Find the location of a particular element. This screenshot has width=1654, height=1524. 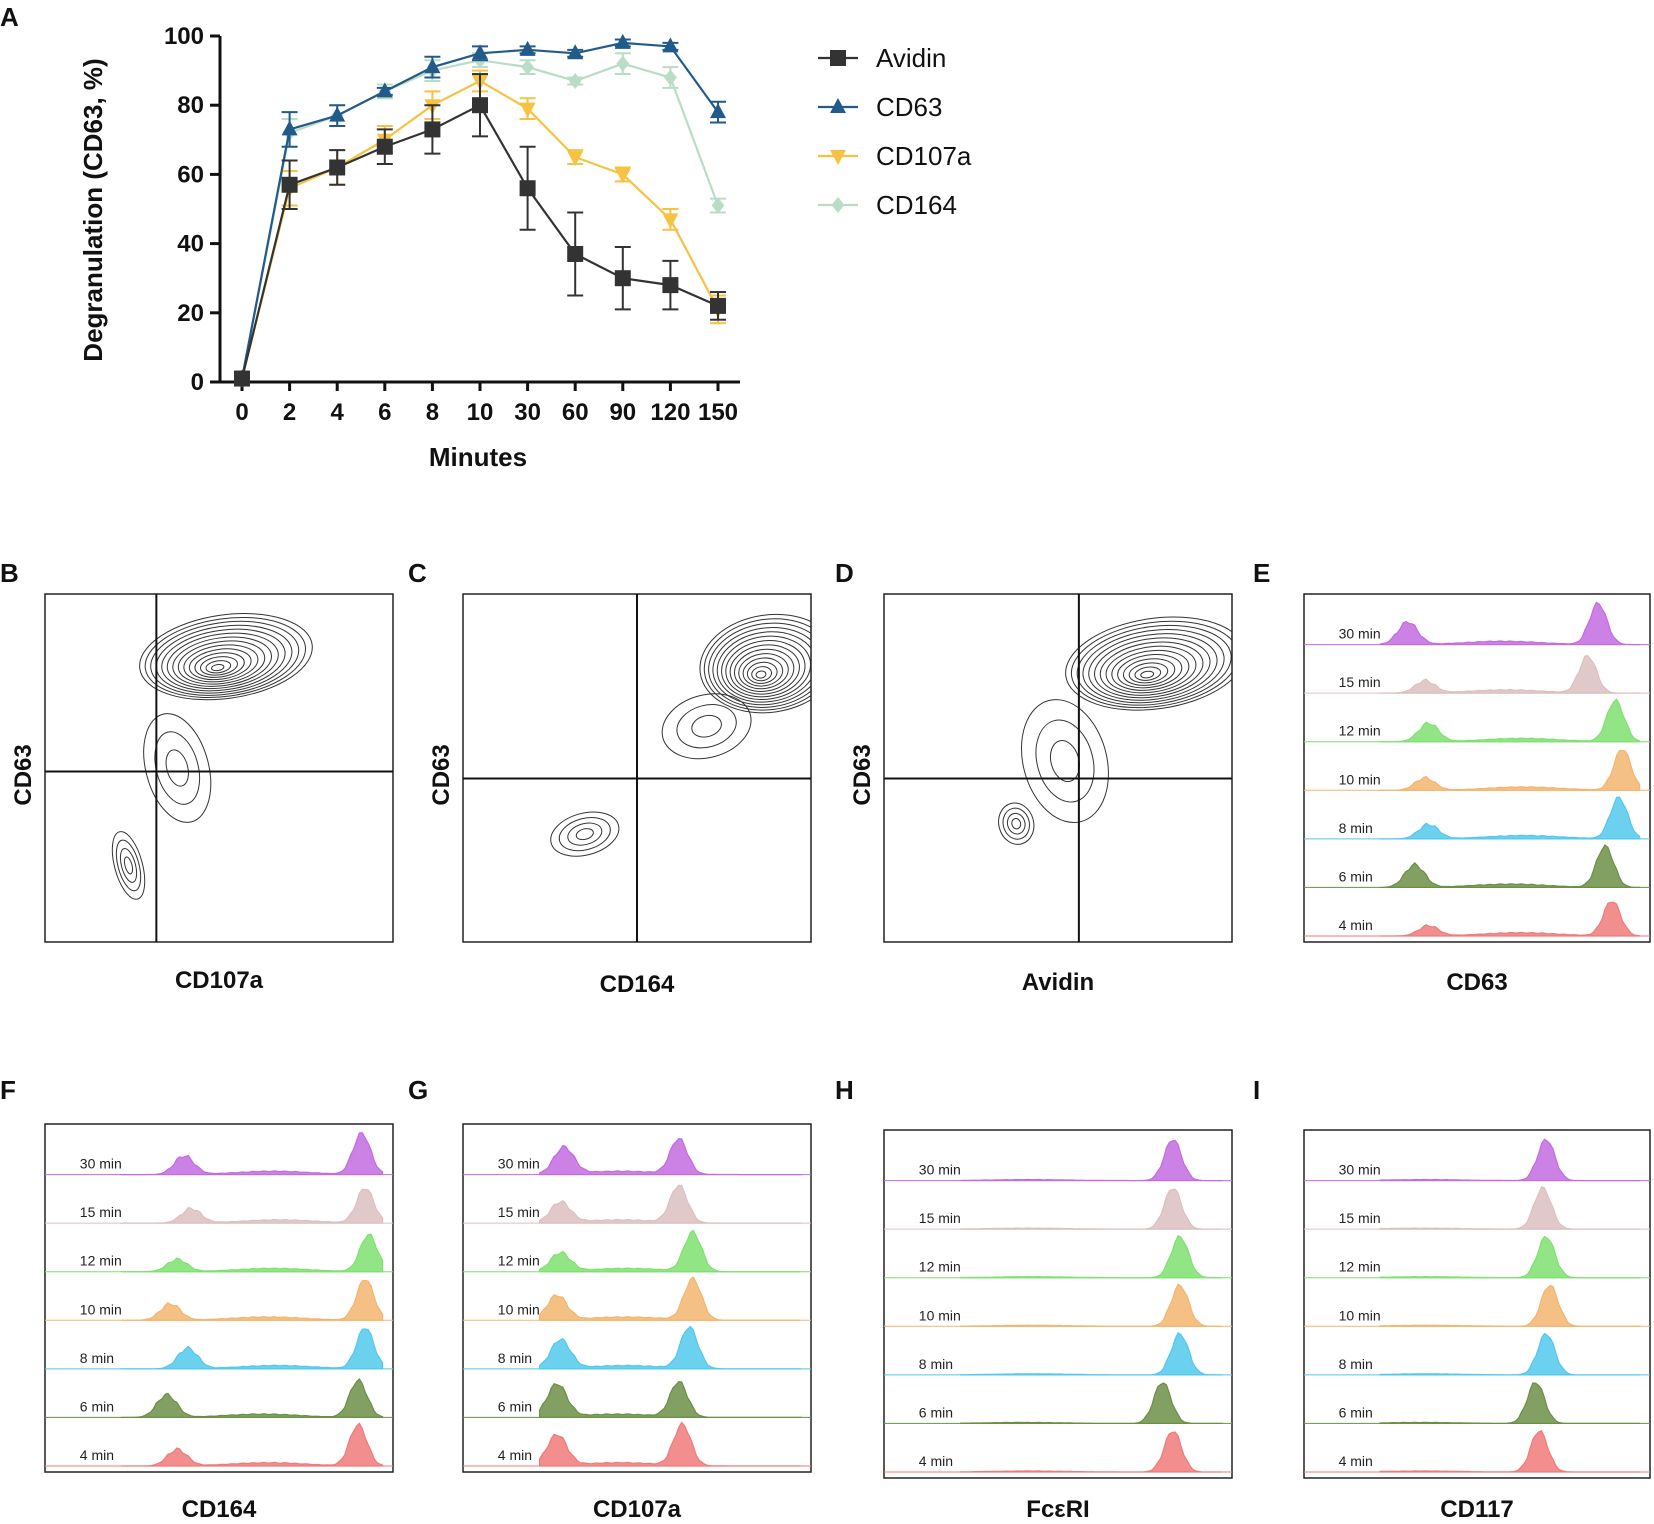

y-tick-label: 80 is located at coordinates (190, 105).